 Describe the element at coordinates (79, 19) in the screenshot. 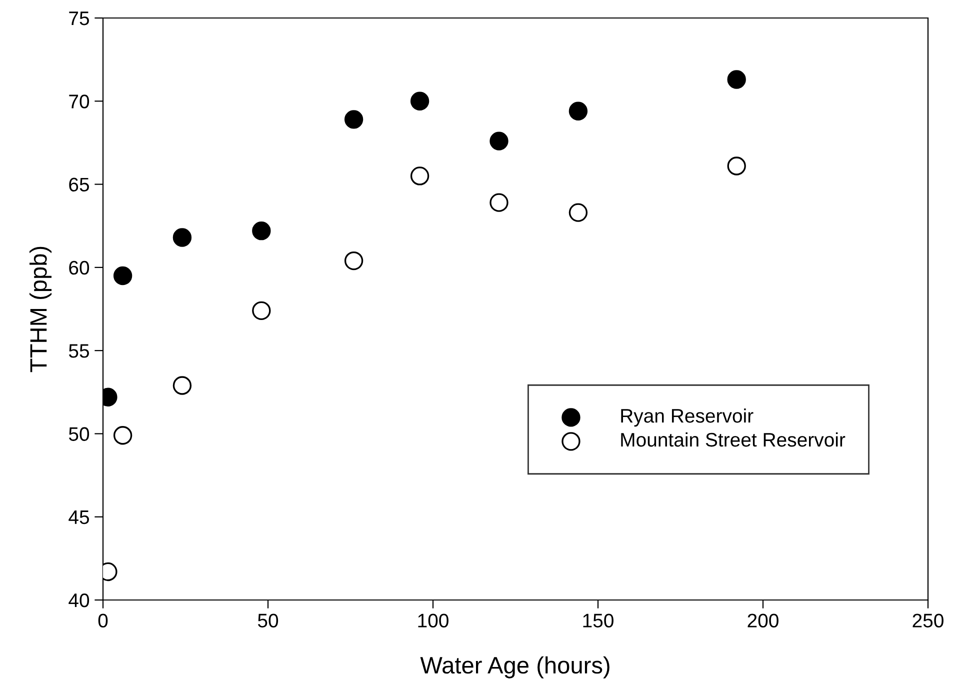

I see `y-tick-label: 75` at that location.